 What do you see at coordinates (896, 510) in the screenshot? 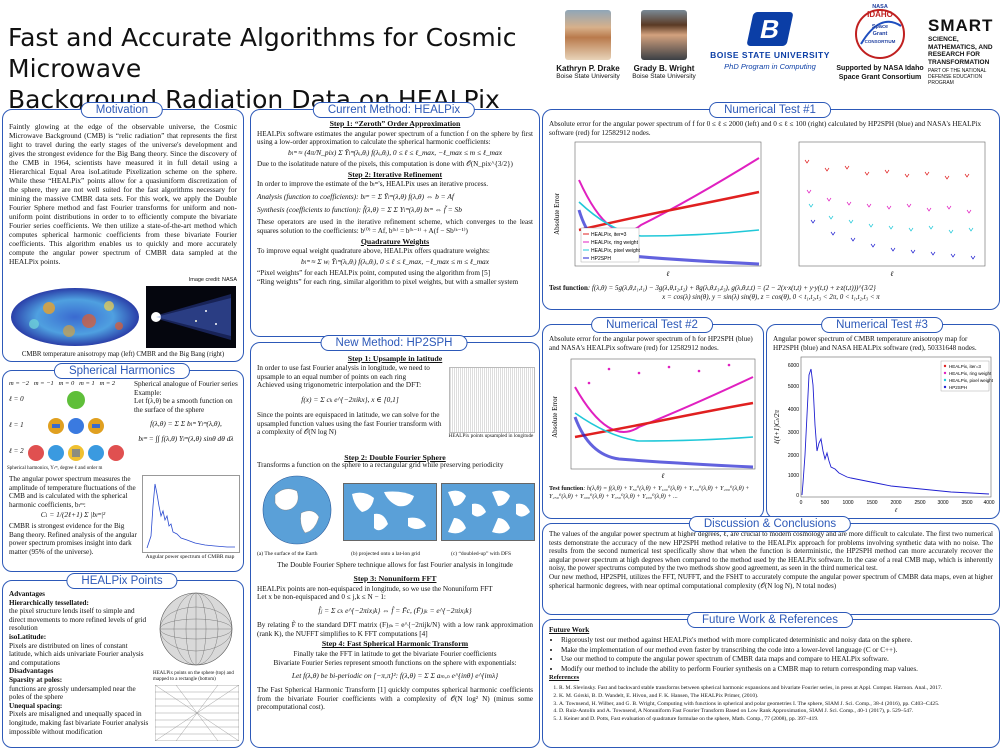
I see `t3-xlabel: ℓ` at bounding box center [896, 510].